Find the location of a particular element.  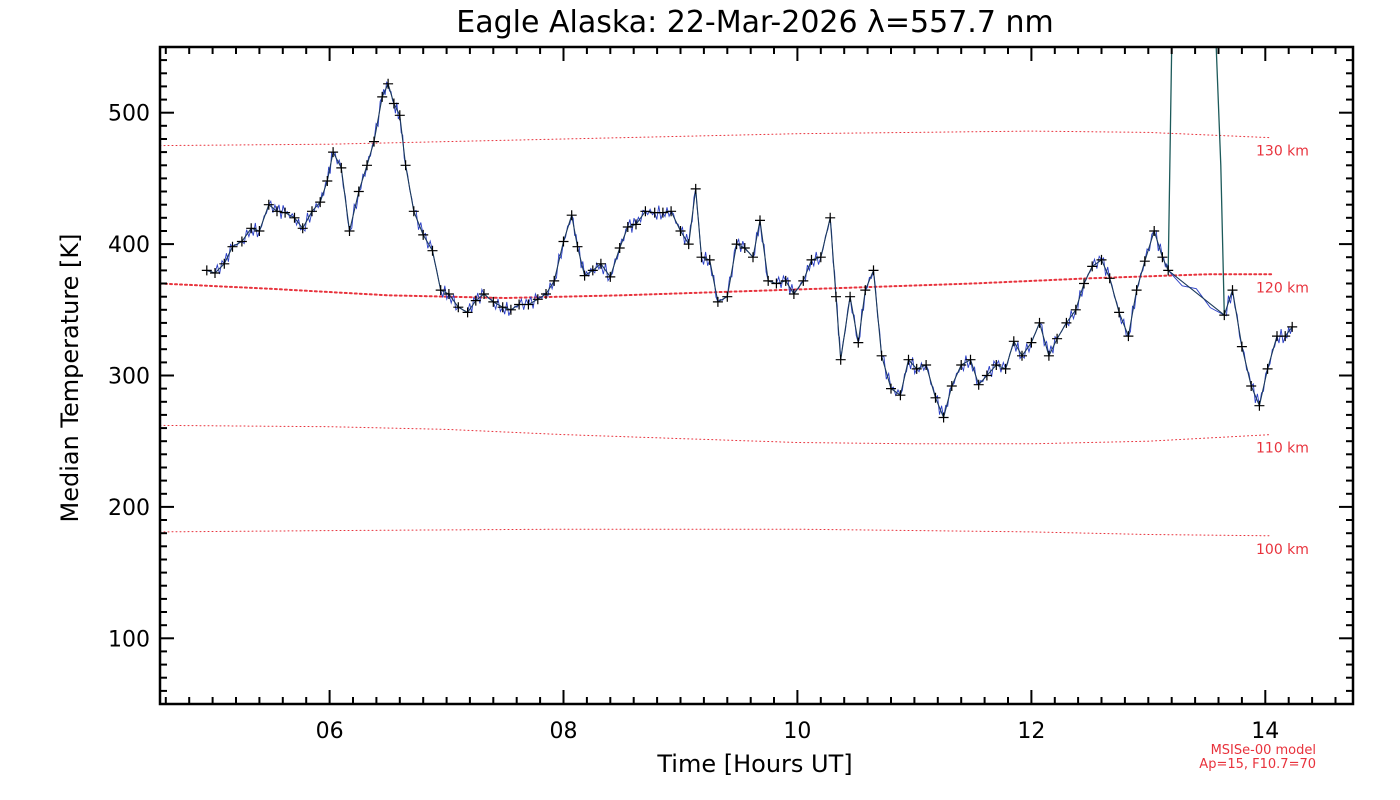

y-axis-label: Median Temperature [K] is located at coordinates (70, 377).